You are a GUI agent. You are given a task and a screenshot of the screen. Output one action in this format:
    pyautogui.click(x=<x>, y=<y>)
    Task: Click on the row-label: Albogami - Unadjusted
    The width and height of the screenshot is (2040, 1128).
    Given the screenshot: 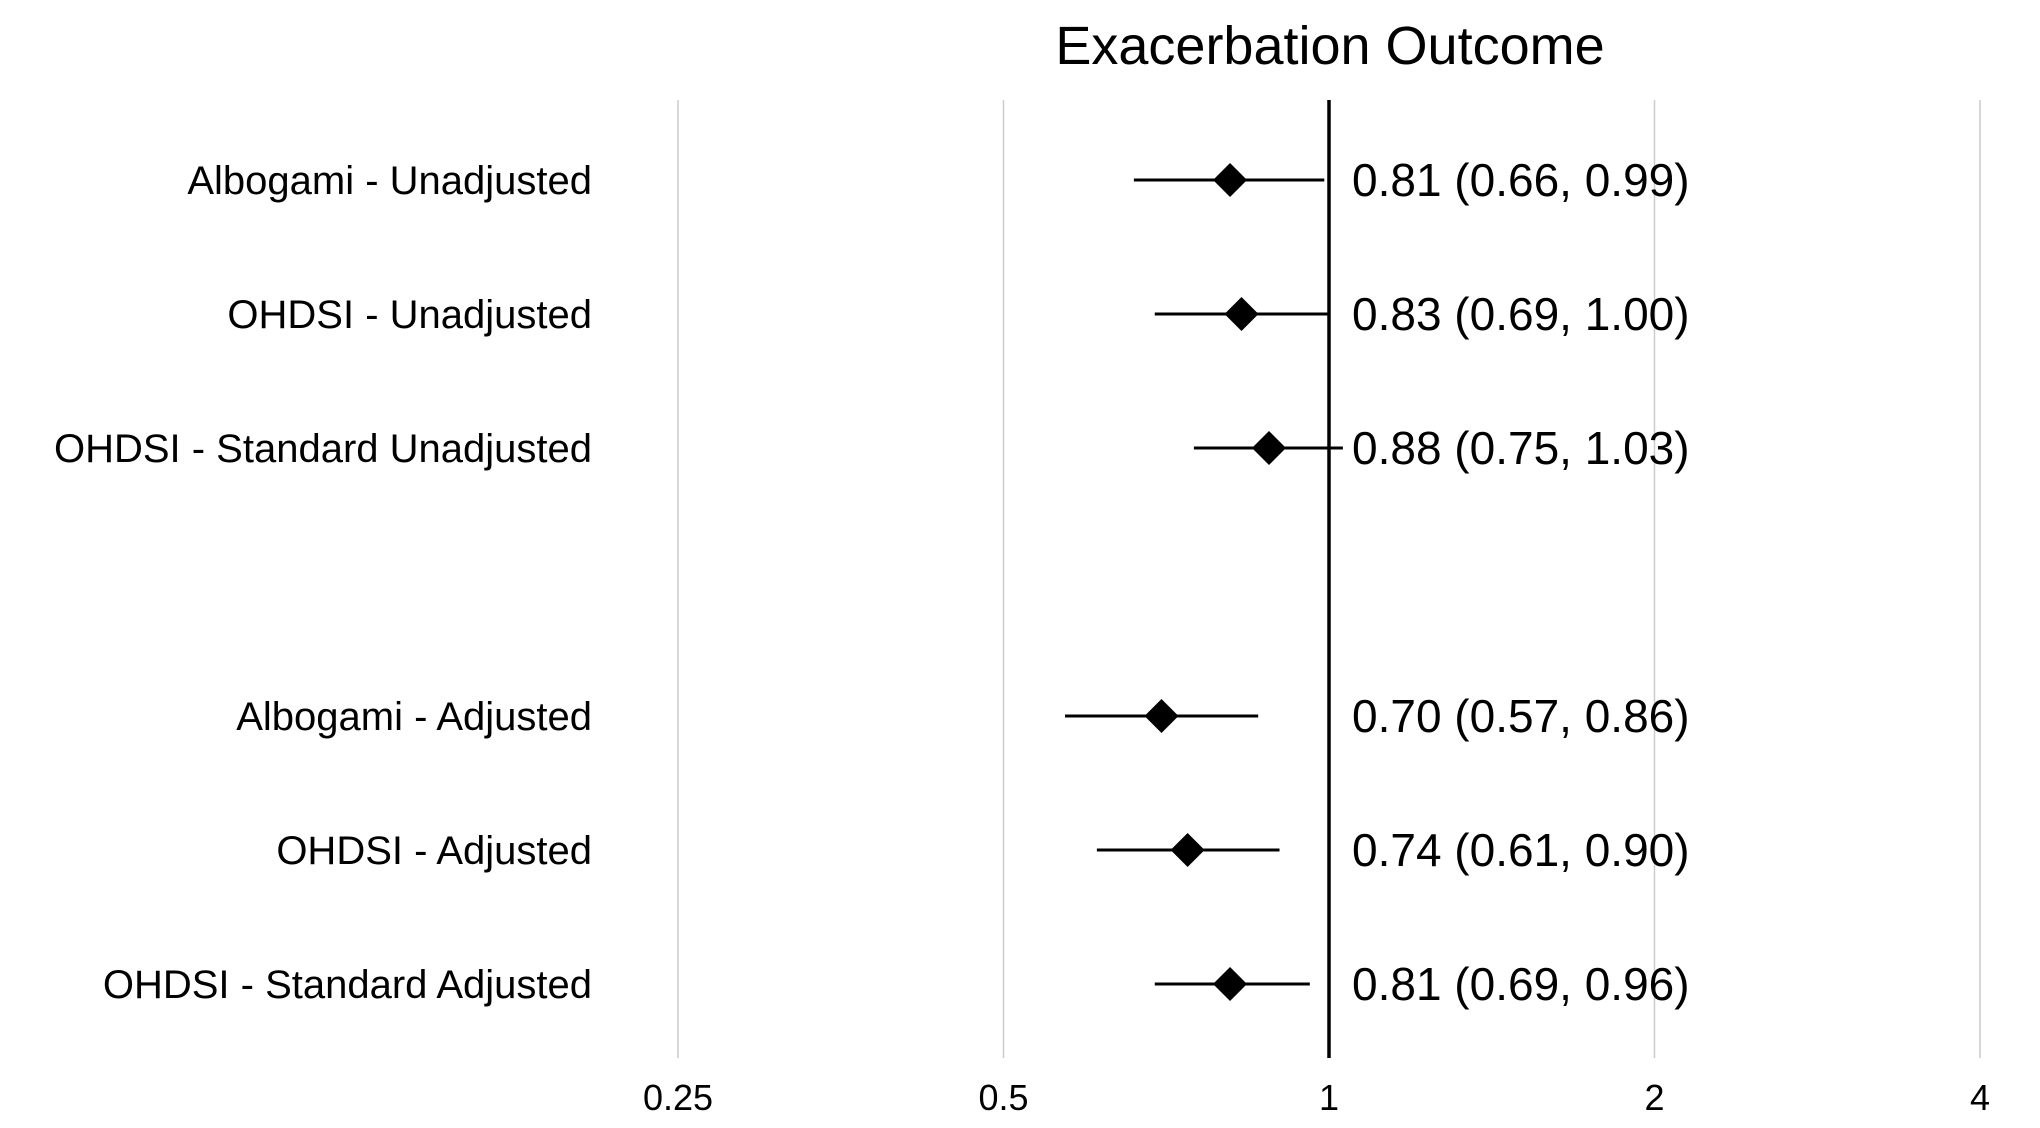 What is the action you would take?
    pyautogui.click(x=389, y=181)
    